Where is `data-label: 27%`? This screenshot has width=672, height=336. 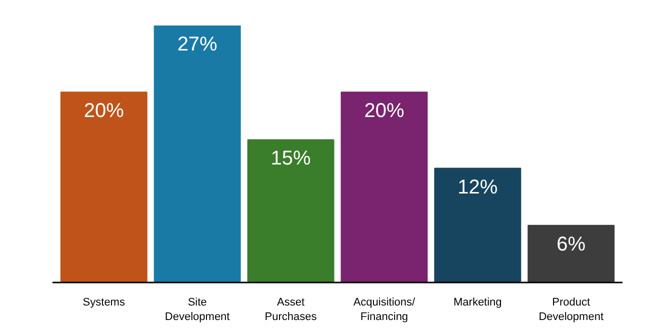 data-label: 27% is located at coordinates (197, 45).